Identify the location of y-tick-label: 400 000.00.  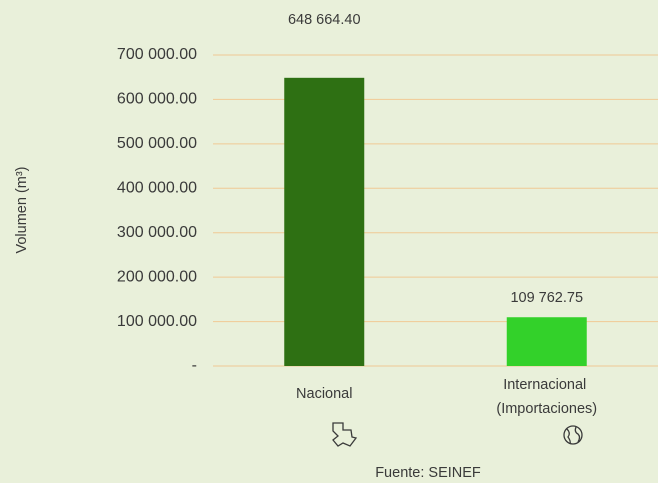
(157, 188).